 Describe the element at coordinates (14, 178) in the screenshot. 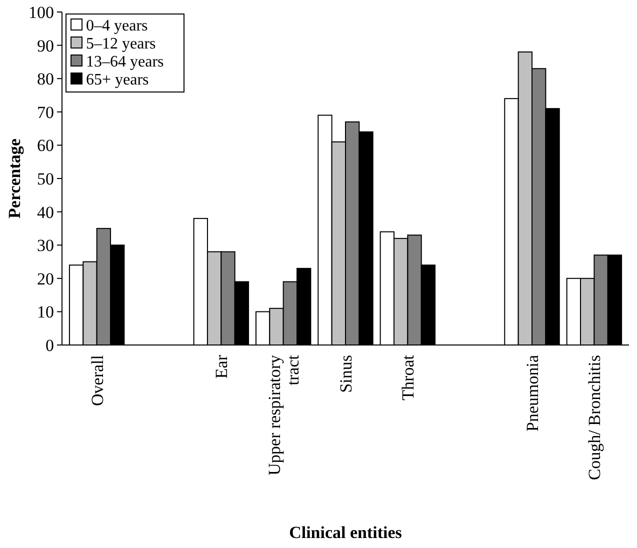

I see `y-axis-title: Percentage` at that location.